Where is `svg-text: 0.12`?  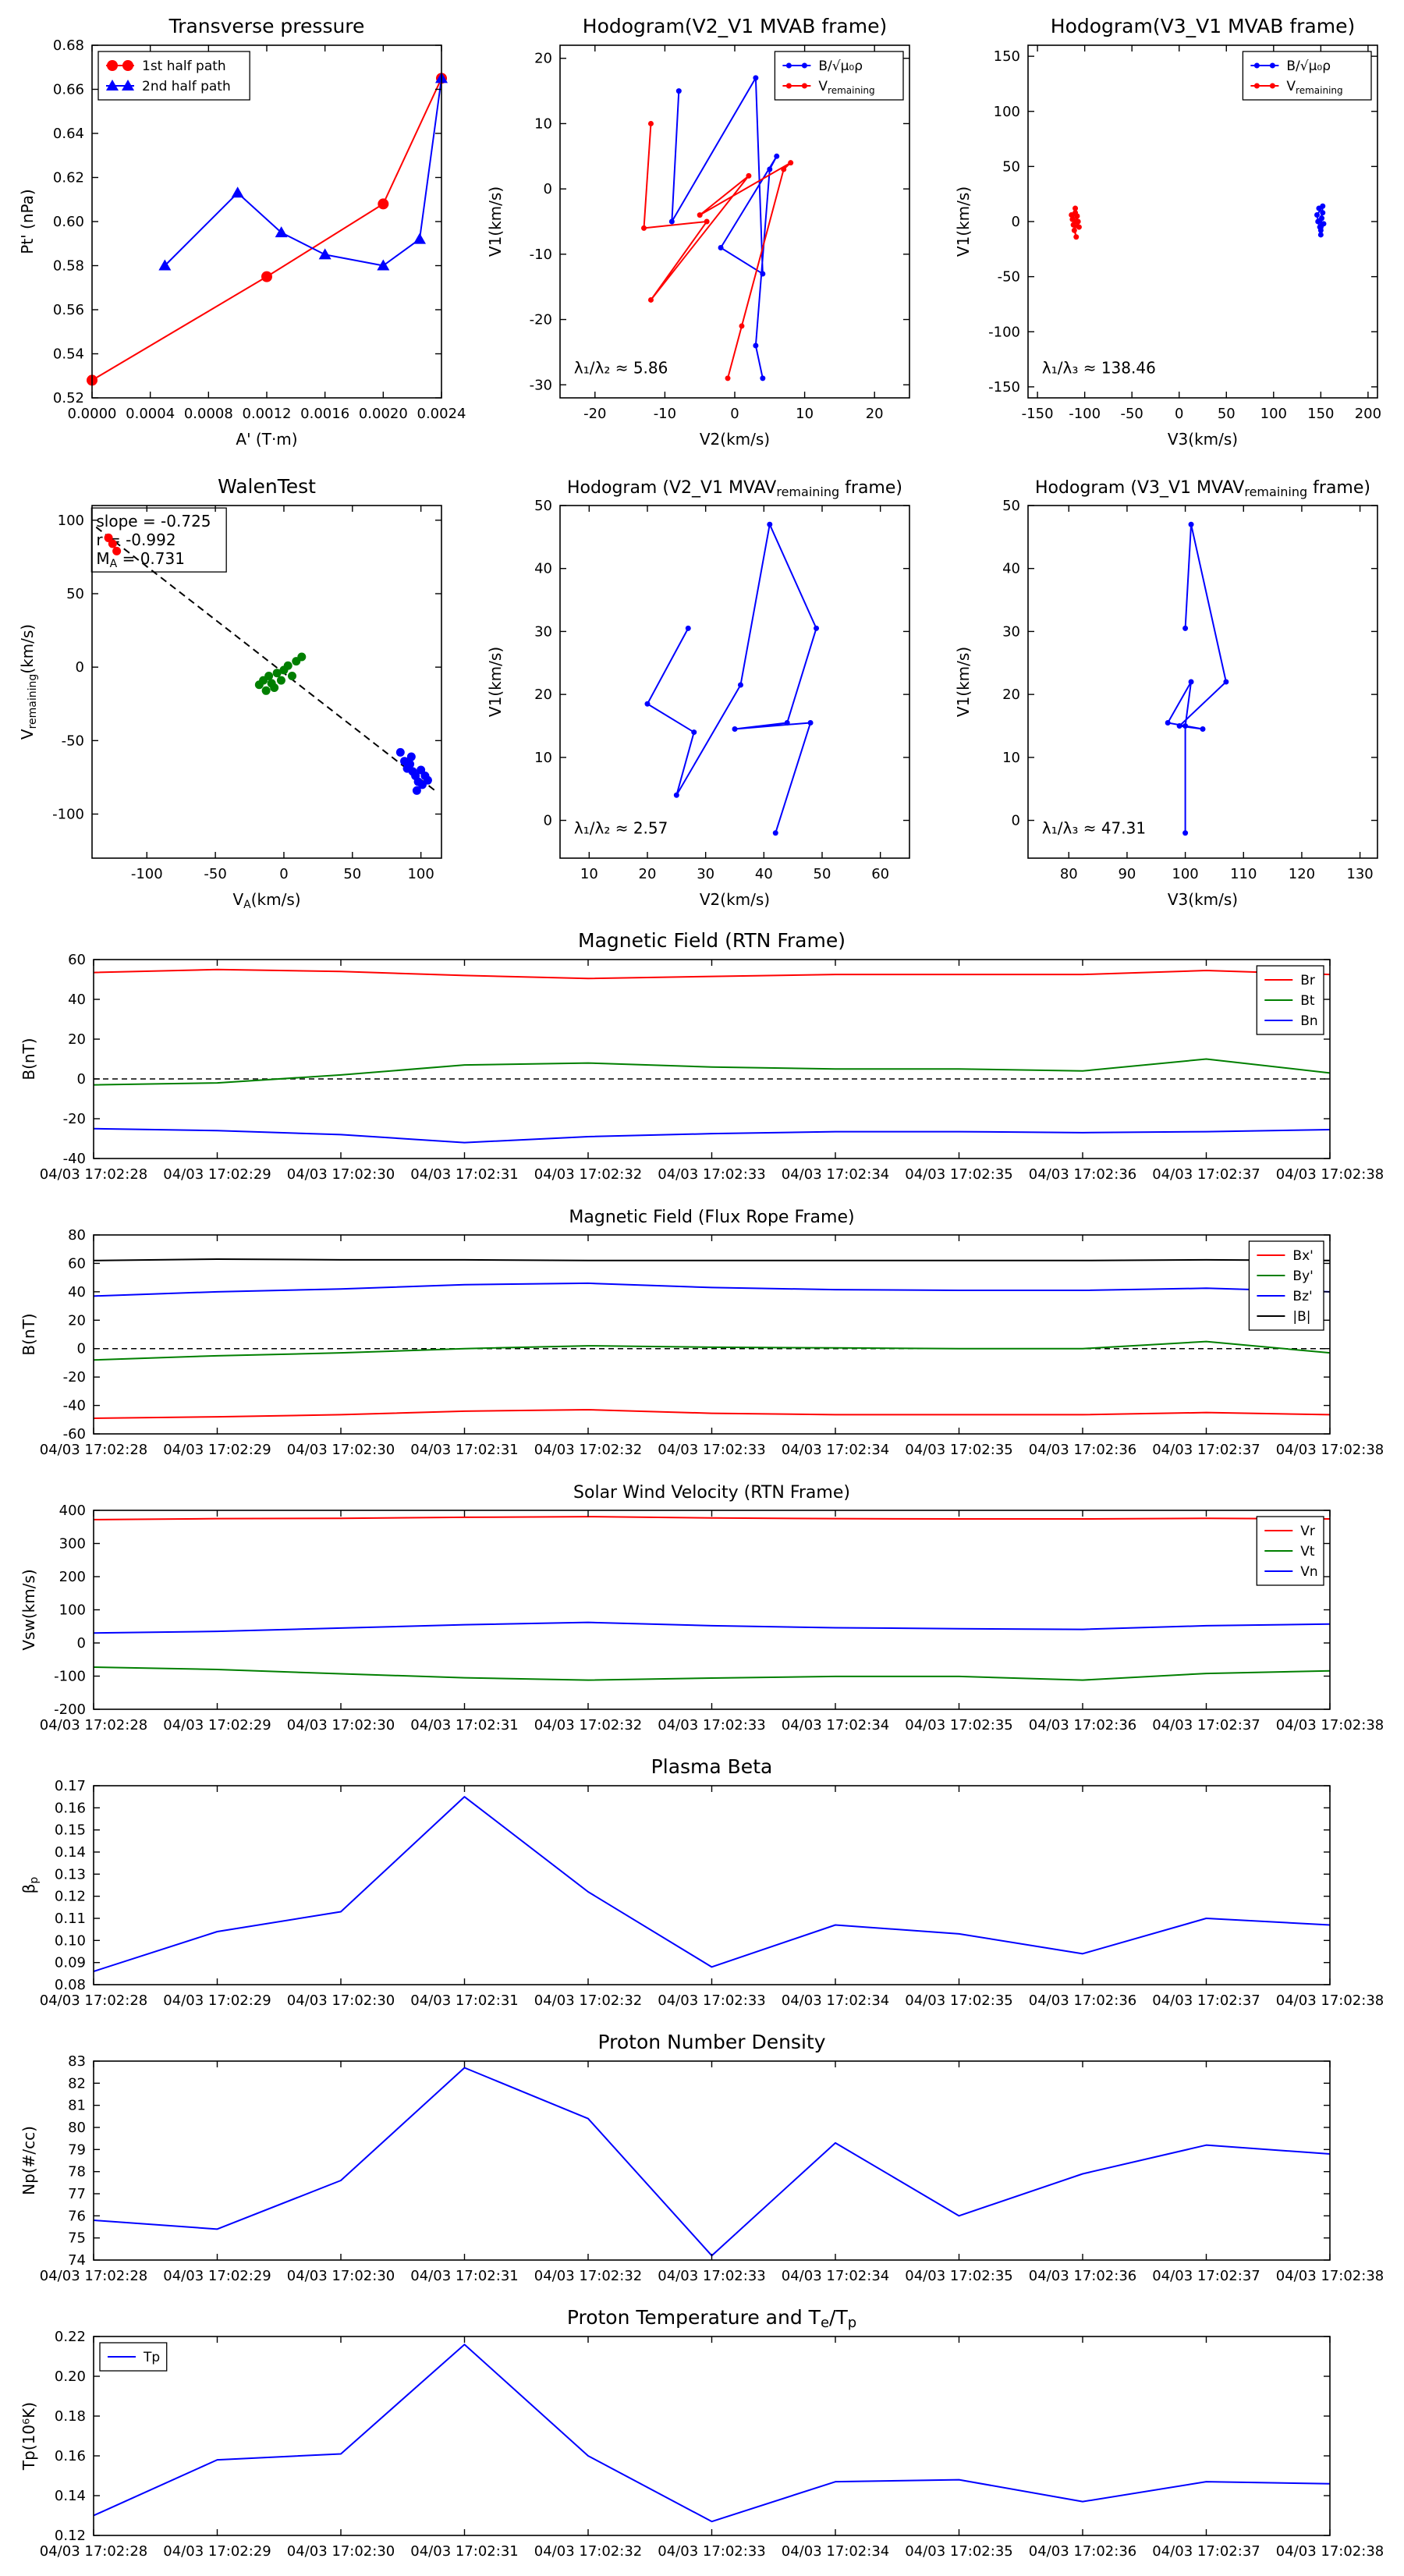 svg-text: 0.12 is located at coordinates (70, 2536).